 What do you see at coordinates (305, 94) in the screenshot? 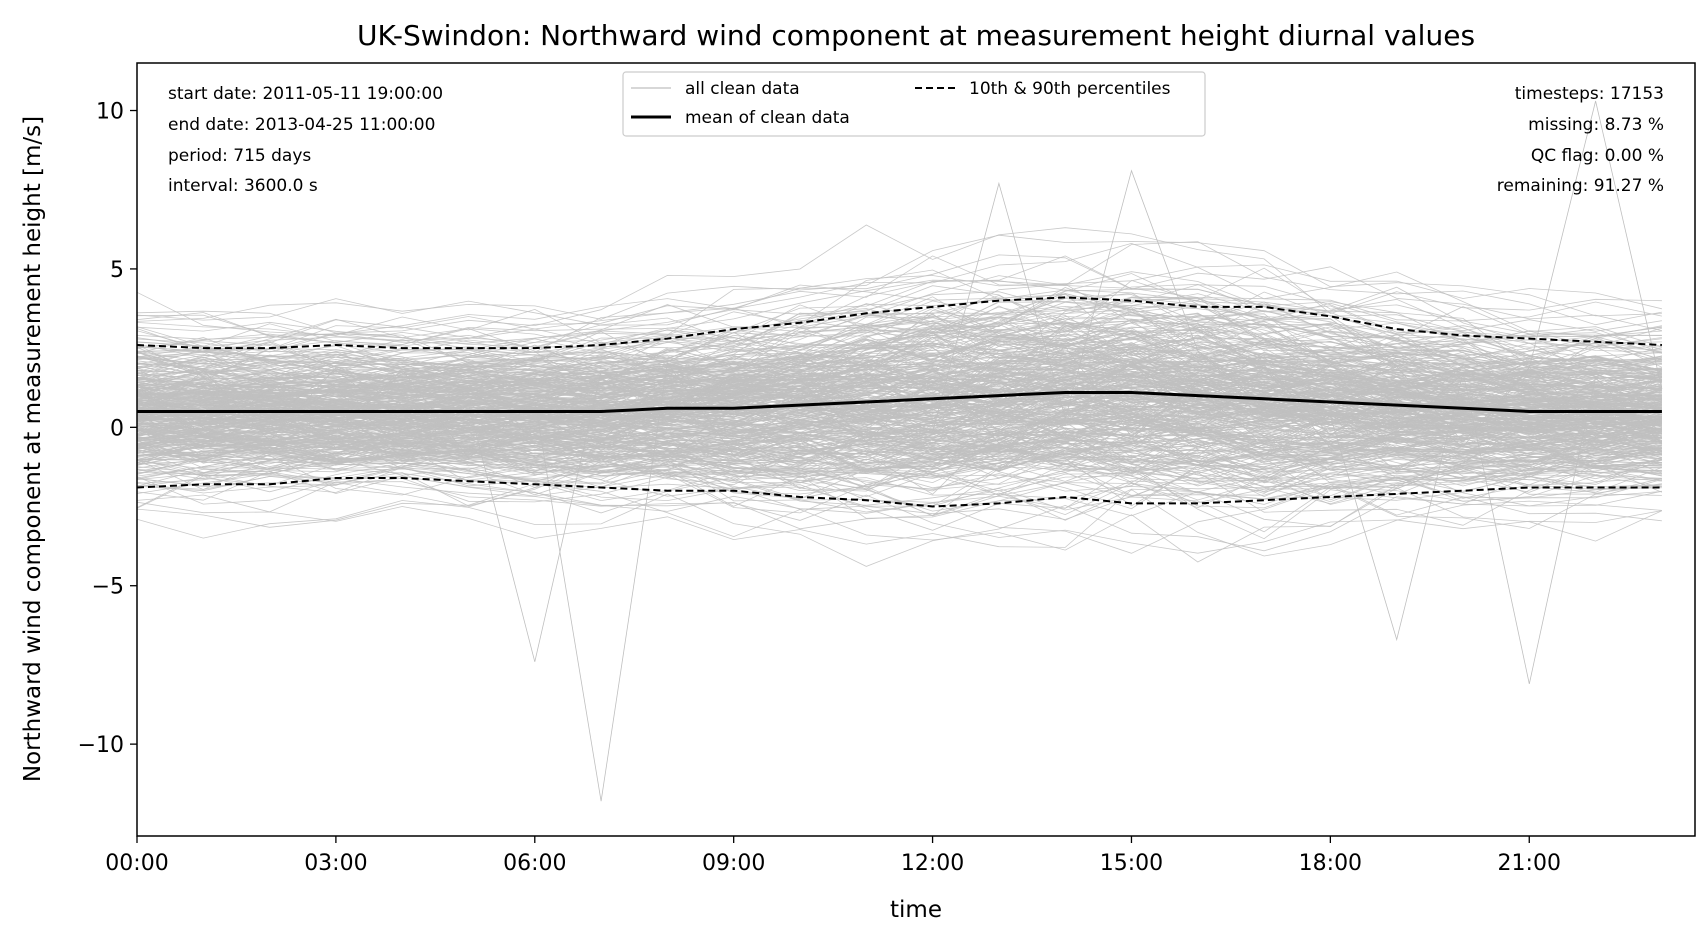
I see `info-start-date: start date: 2011-05-11 19:00:00` at bounding box center [305, 94].